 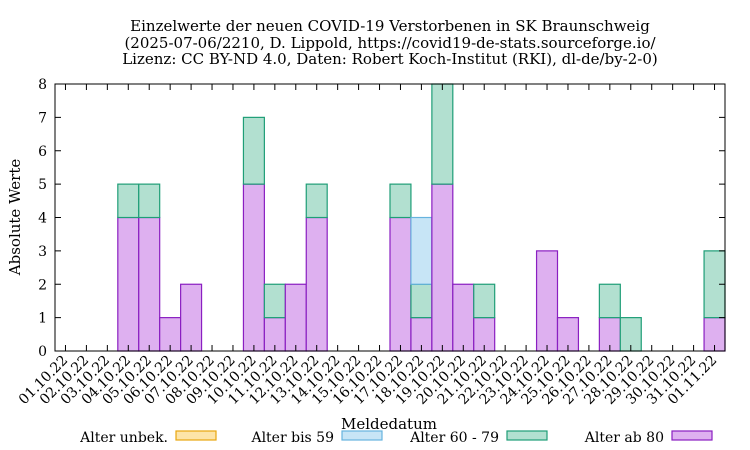 What do you see at coordinates (421, 301) in the screenshot?
I see `bar-alter-60-79-18.10.22` at bounding box center [421, 301].